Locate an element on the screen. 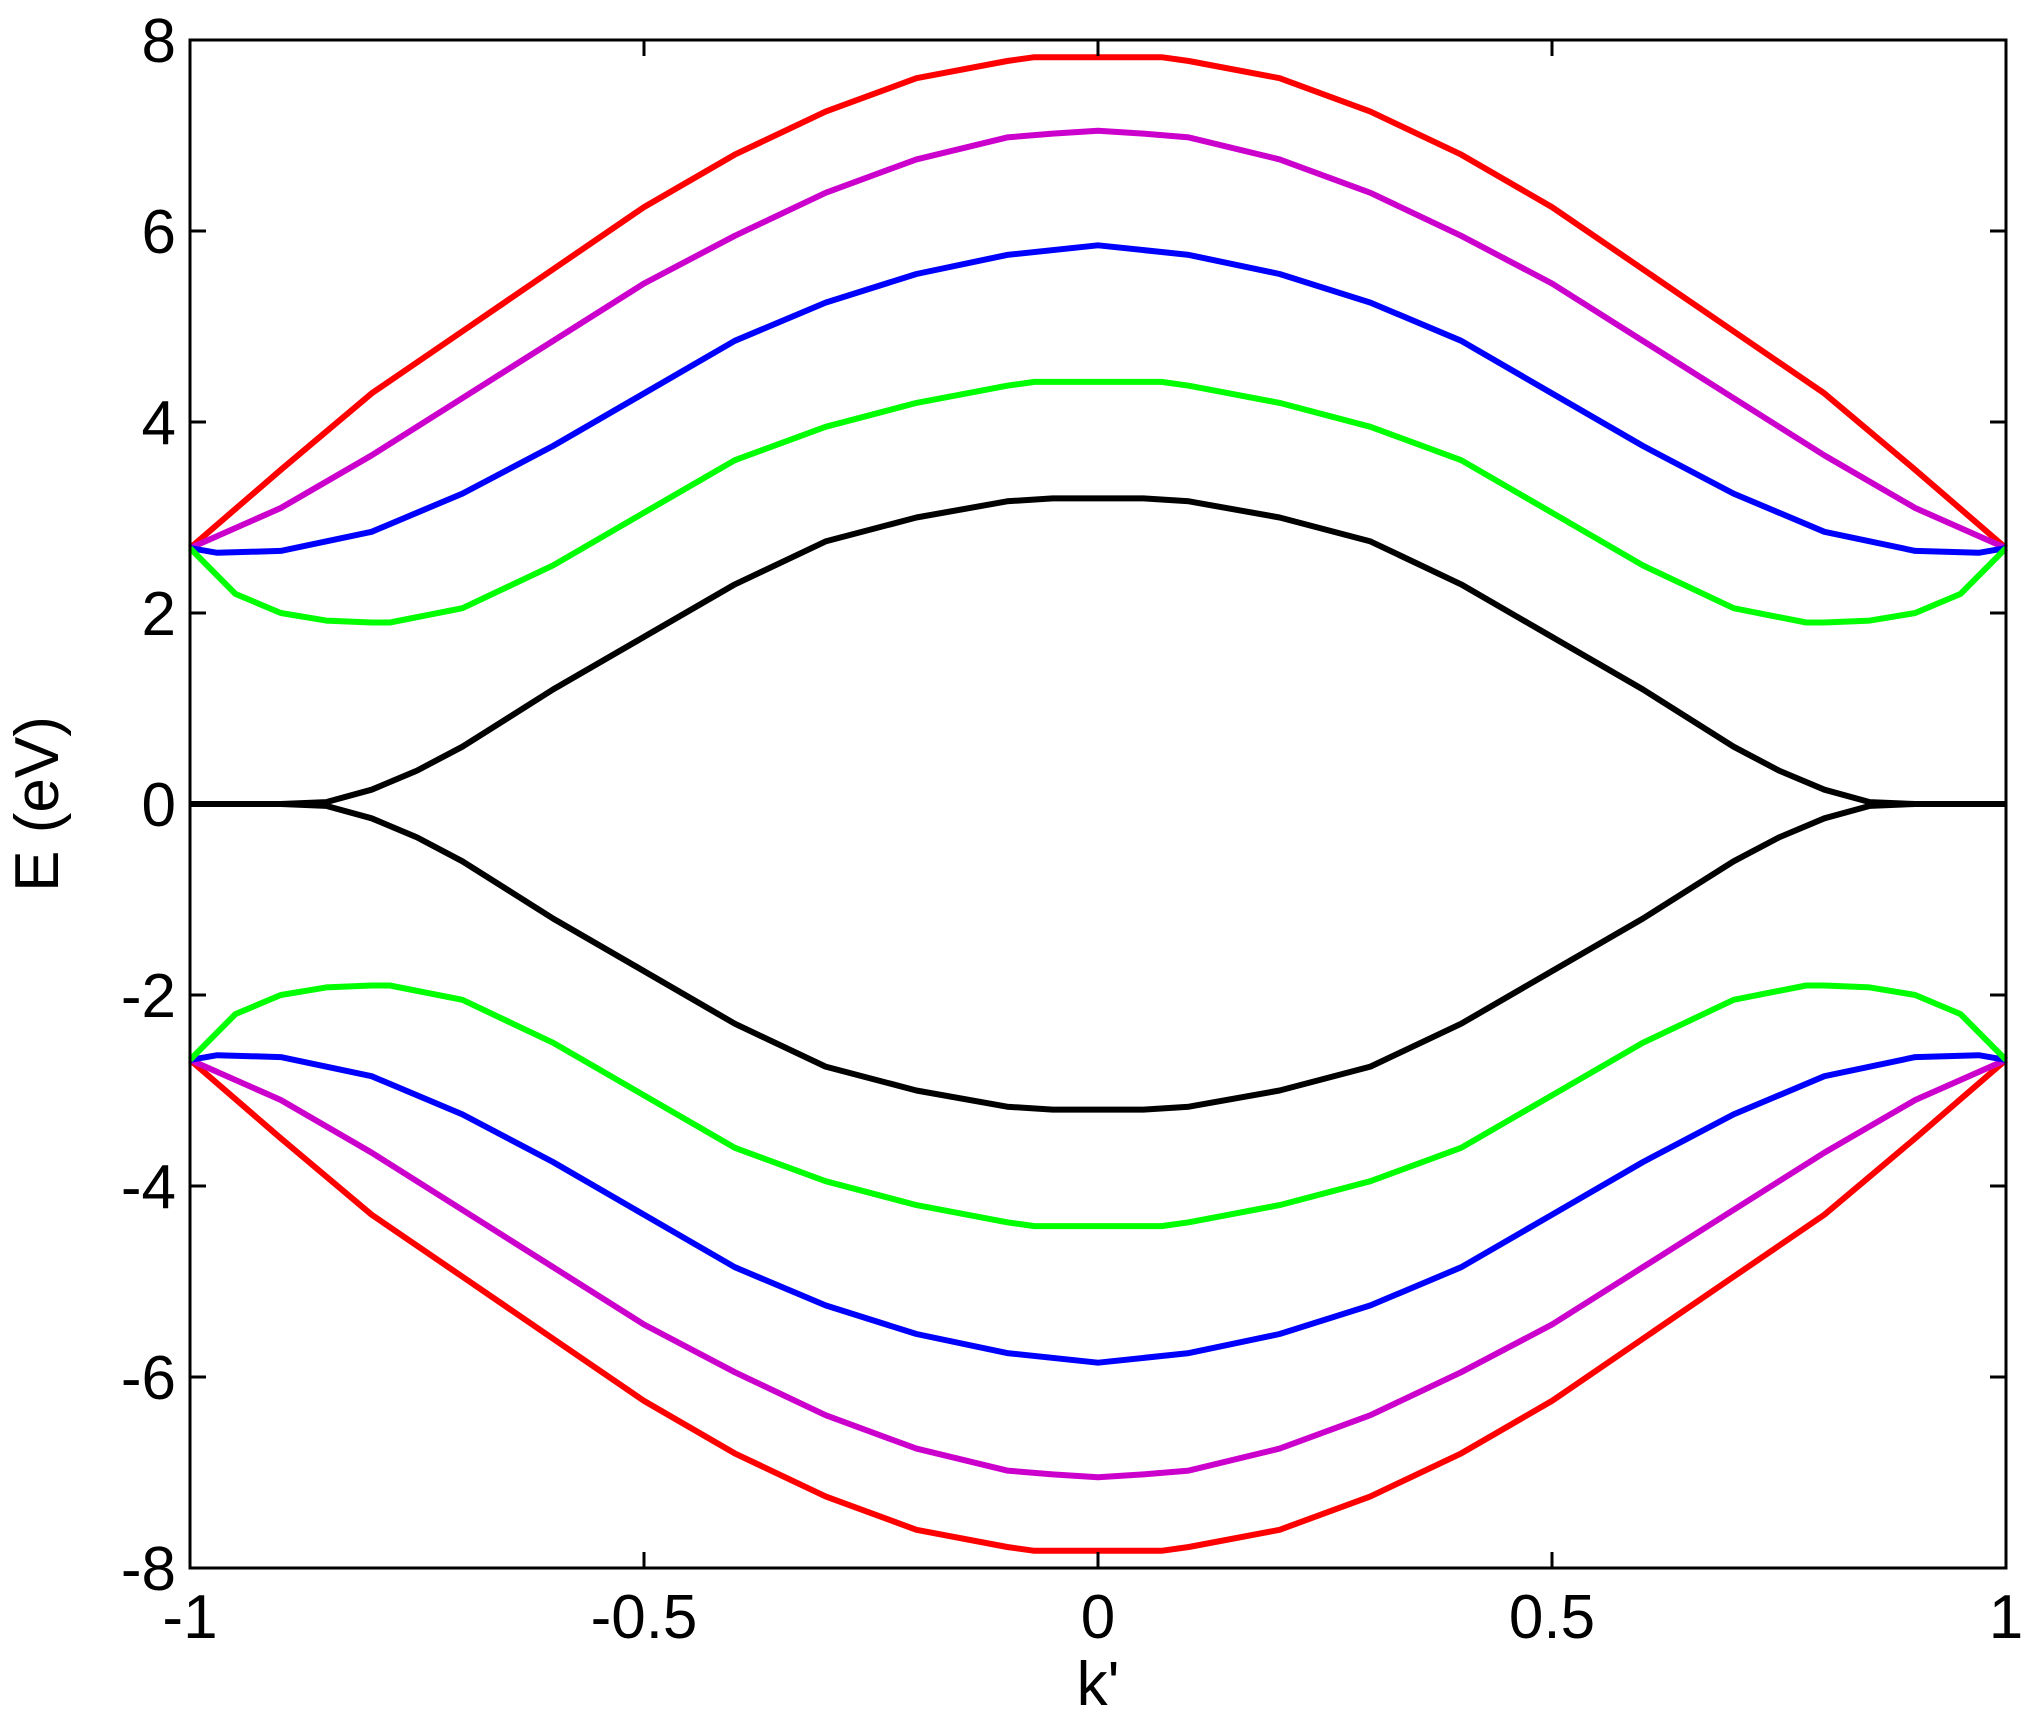 The height and width of the screenshot is (1730, 2021). x-tick-label-0: -1 is located at coordinates (189, 1617).